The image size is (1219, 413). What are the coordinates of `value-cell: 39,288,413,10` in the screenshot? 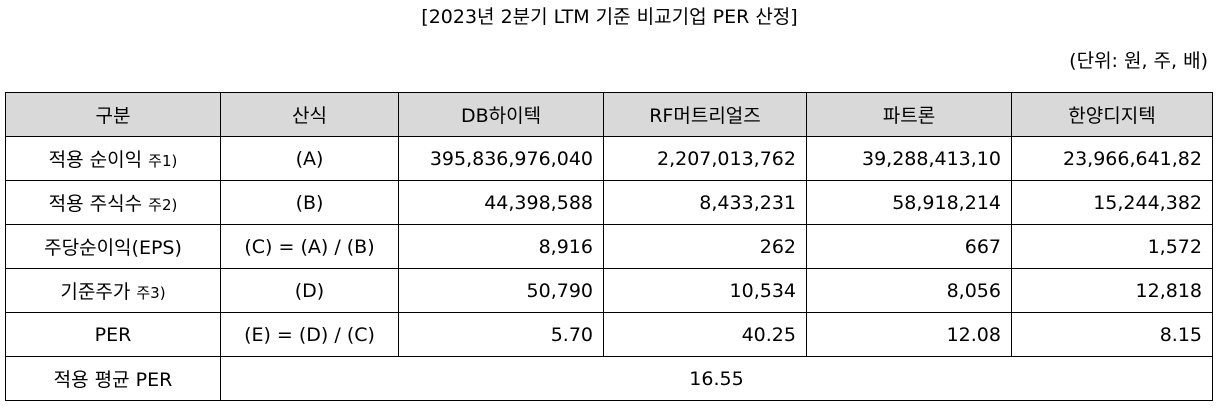 It's located at (909, 158).